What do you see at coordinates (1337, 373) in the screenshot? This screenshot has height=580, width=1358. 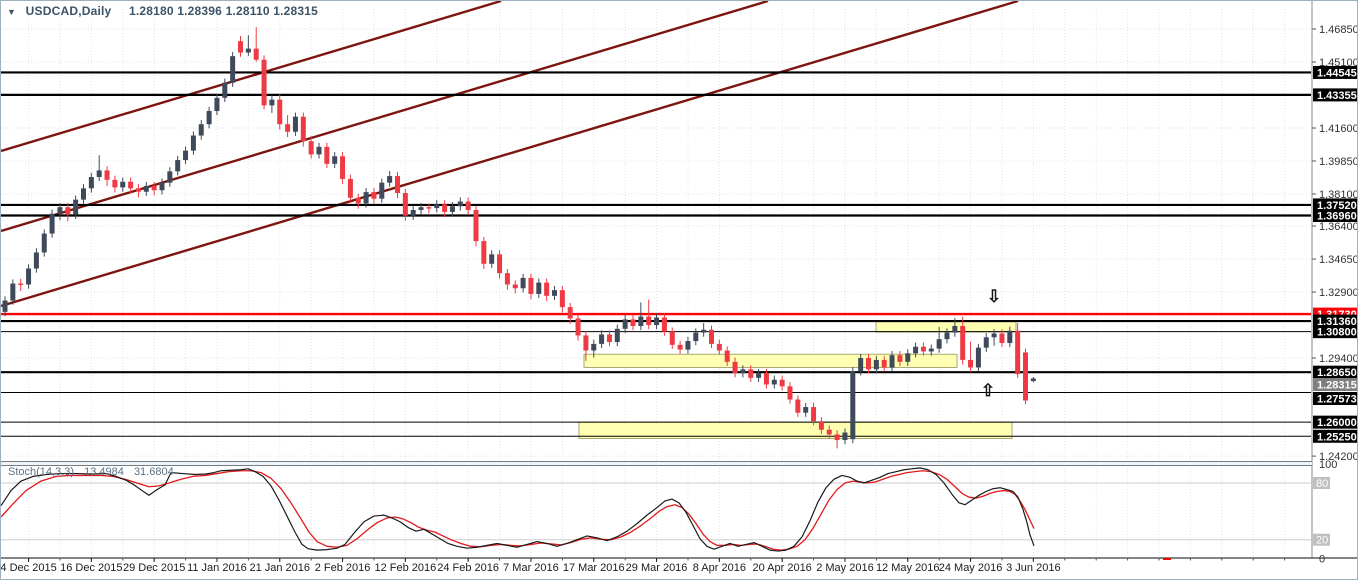 I see `price-badge-label: 1.28650` at bounding box center [1337, 373].